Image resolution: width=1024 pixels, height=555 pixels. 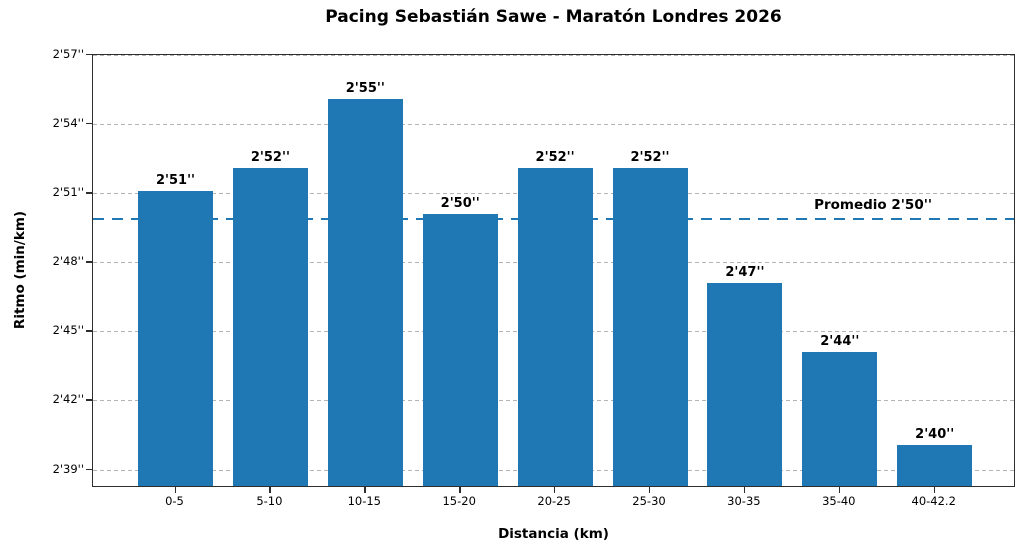 What do you see at coordinates (460, 204) in the screenshot?
I see `bar-value-label: 2'50''` at bounding box center [460, 204].